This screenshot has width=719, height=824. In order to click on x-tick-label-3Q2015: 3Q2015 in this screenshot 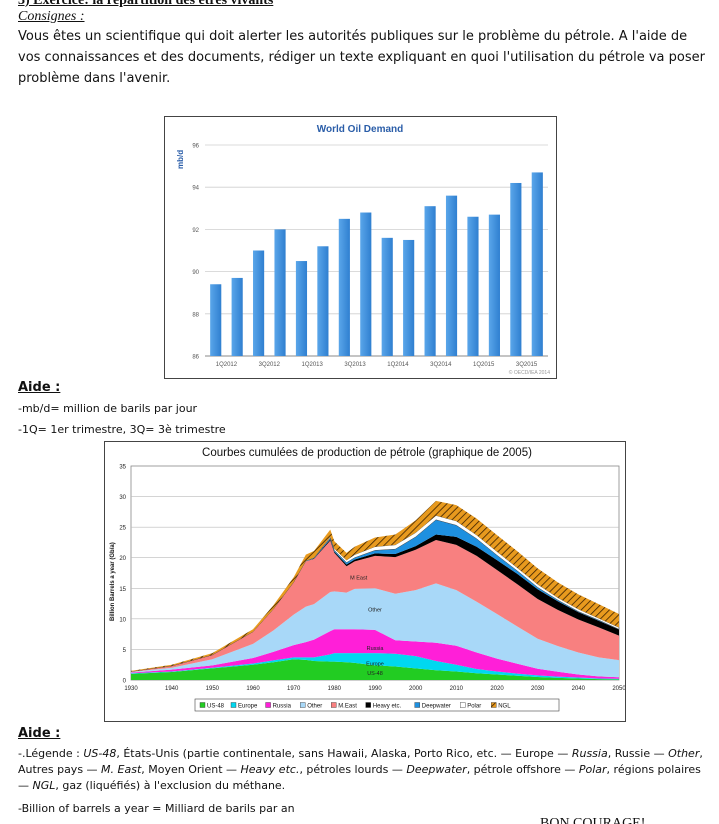, I will do `click(527, 365)`.